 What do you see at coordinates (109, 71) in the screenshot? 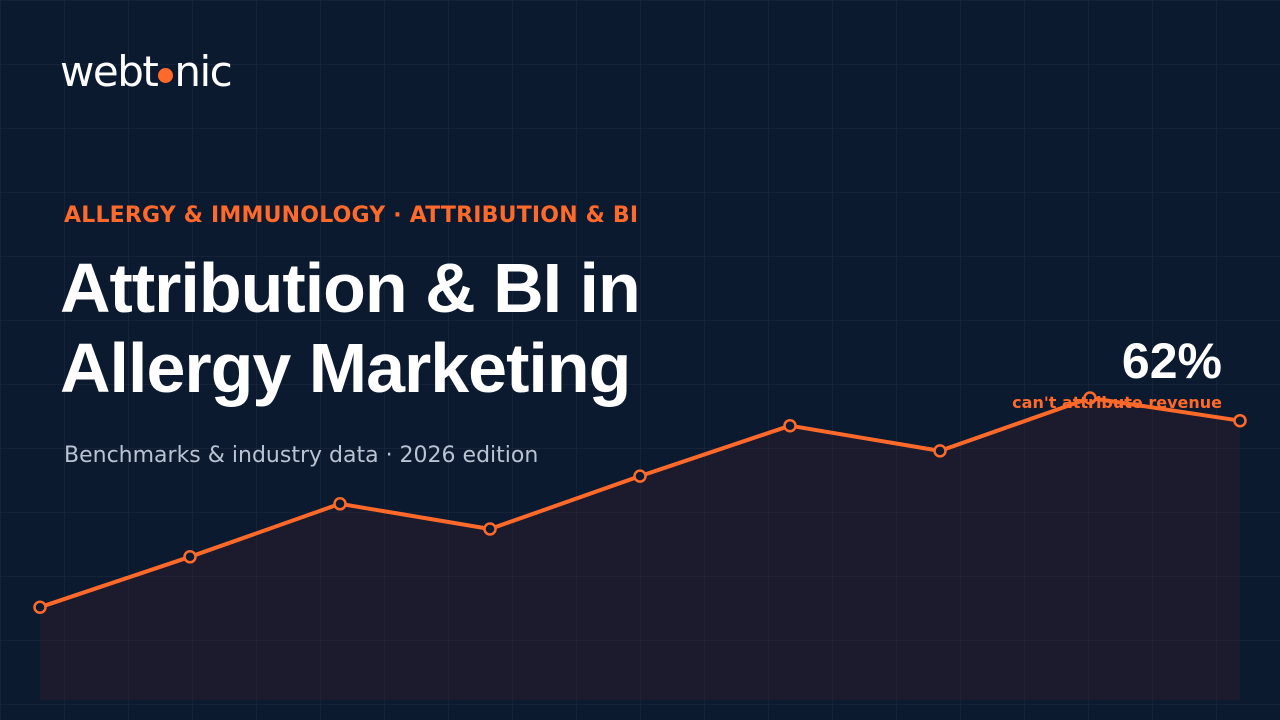
I see `logo-text-left: webt` at bounding box center [109, 71].